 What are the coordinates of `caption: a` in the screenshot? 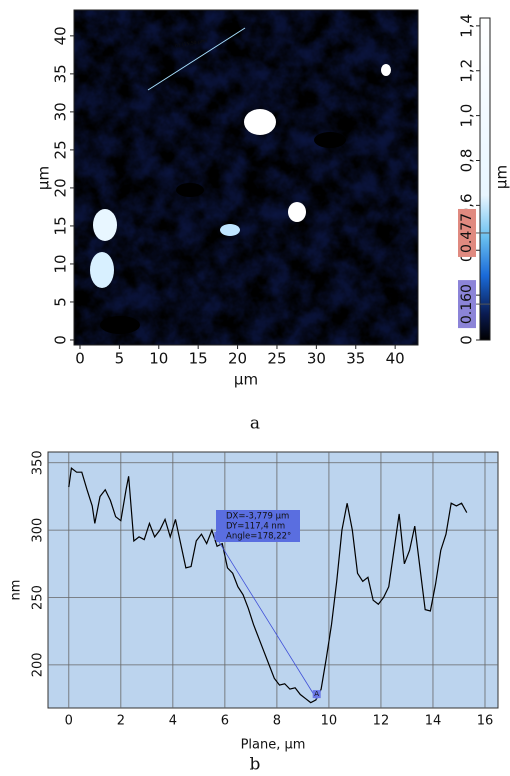 It's located at (255, 424).